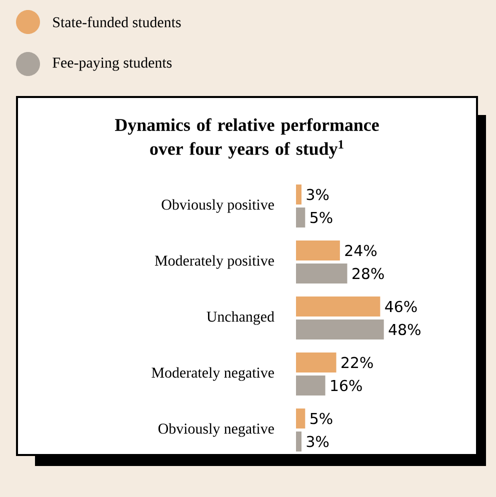 The width and height of the screenshot is (496, 497). I want to click on data-label: 28%, so click(368, 274).